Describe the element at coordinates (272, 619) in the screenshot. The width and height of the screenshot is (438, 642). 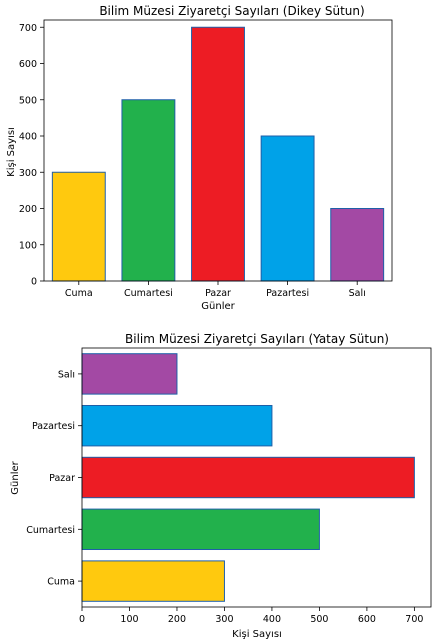
I see `x-tick-label: 400` at that location.